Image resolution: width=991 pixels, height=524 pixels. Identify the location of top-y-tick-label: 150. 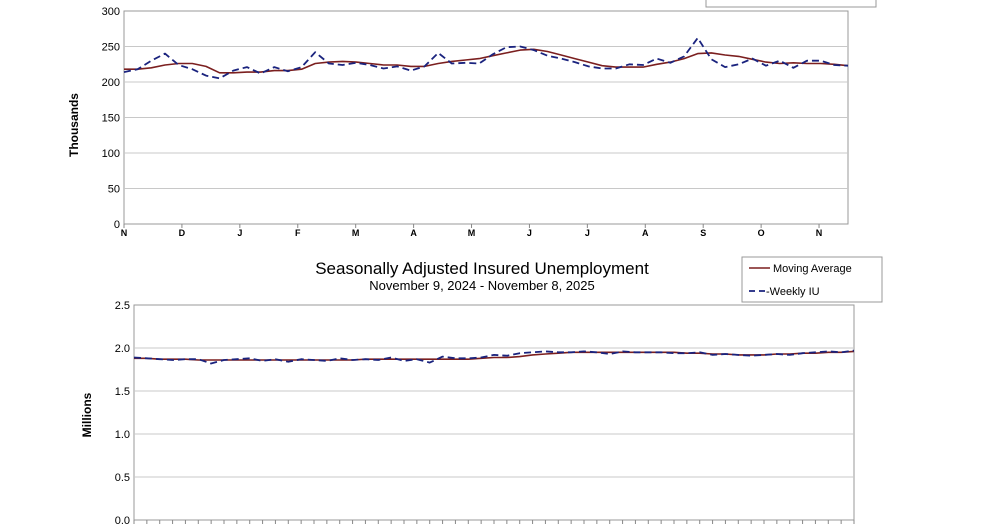
(111, 119).